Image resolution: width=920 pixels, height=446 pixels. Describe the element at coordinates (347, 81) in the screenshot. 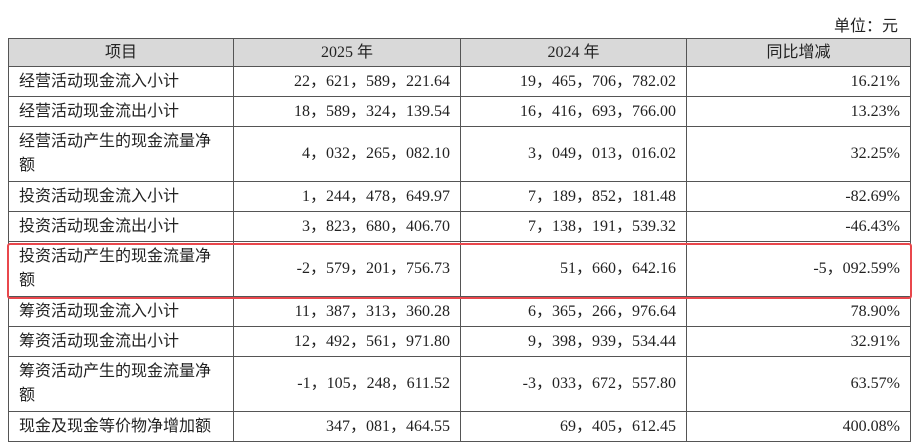

I see `cell: 22，621，589，221.64` at that location.